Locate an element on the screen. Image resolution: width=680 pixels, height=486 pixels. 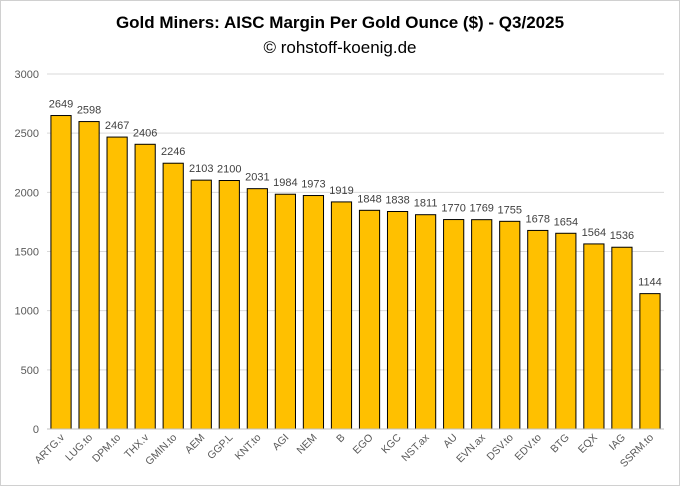
y-tick-label: 0 is located at coordinates (36, 430).